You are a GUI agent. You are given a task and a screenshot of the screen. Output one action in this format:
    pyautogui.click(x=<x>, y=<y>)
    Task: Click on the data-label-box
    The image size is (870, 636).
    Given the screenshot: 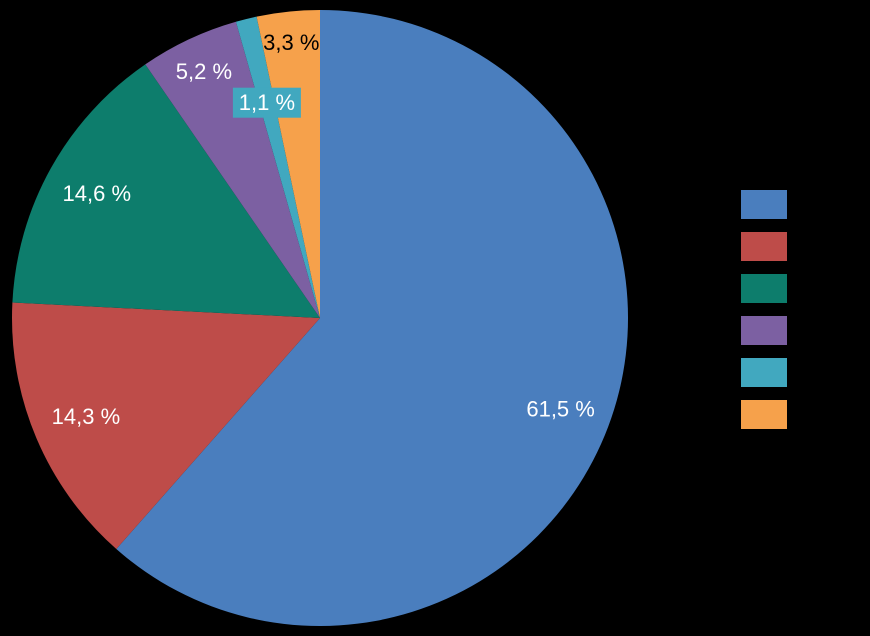 What is the action you would take?
    pyautogui.click(x=266, y=102)
    